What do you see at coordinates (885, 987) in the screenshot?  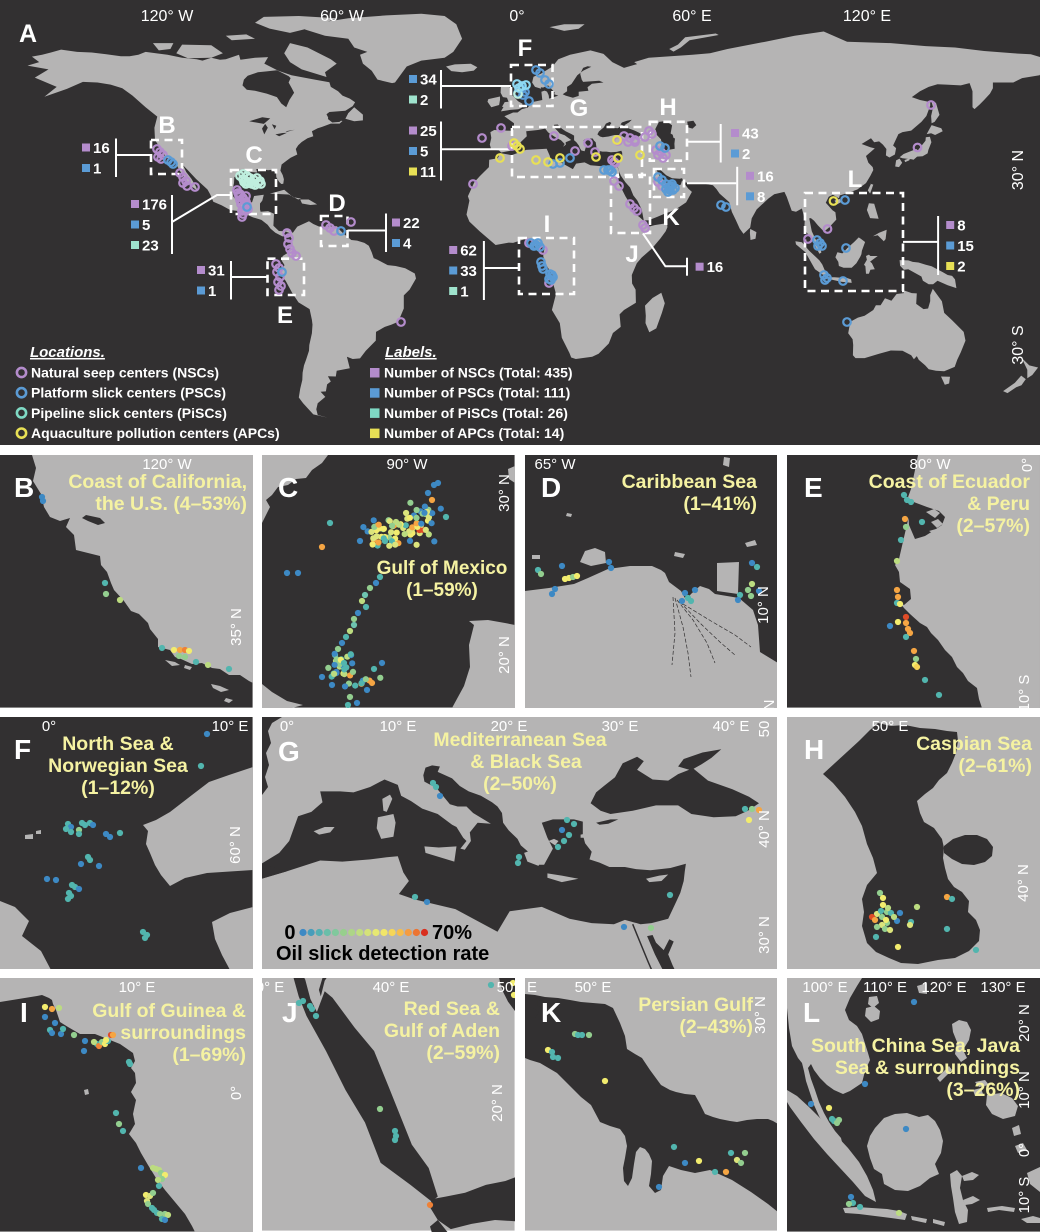 I see `svg-text: 110° E` at bounding box center [885, 987].